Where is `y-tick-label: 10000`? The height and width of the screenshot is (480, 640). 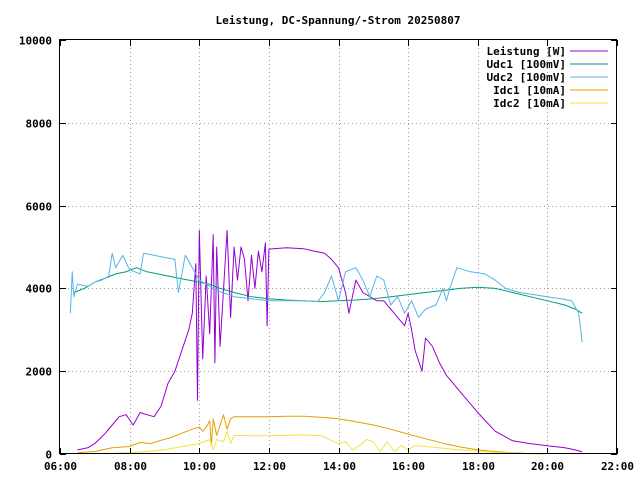 y-tick-label: 10000 is located at coordinates (35, 41).